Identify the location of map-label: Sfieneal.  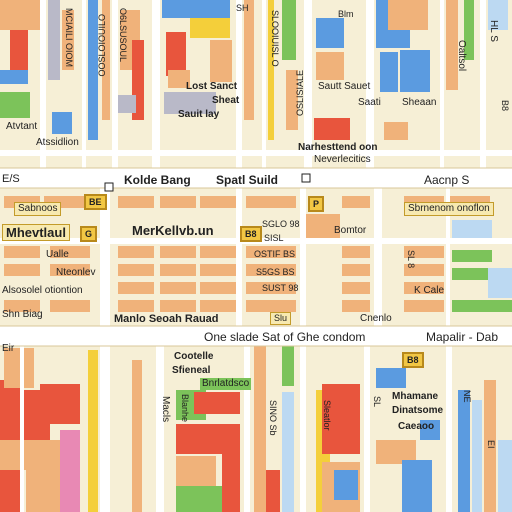
(191, 370).